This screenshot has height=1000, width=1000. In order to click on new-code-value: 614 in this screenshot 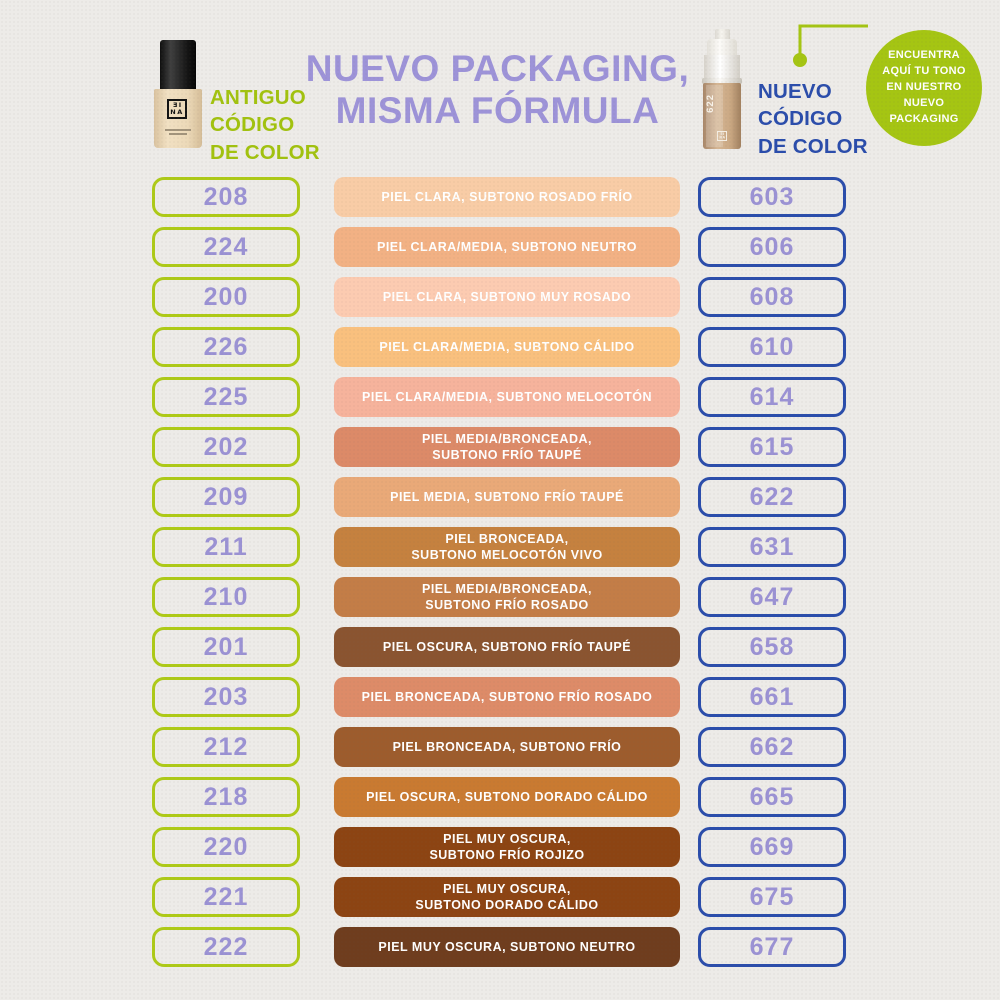, I will do `click(772, 396)`.